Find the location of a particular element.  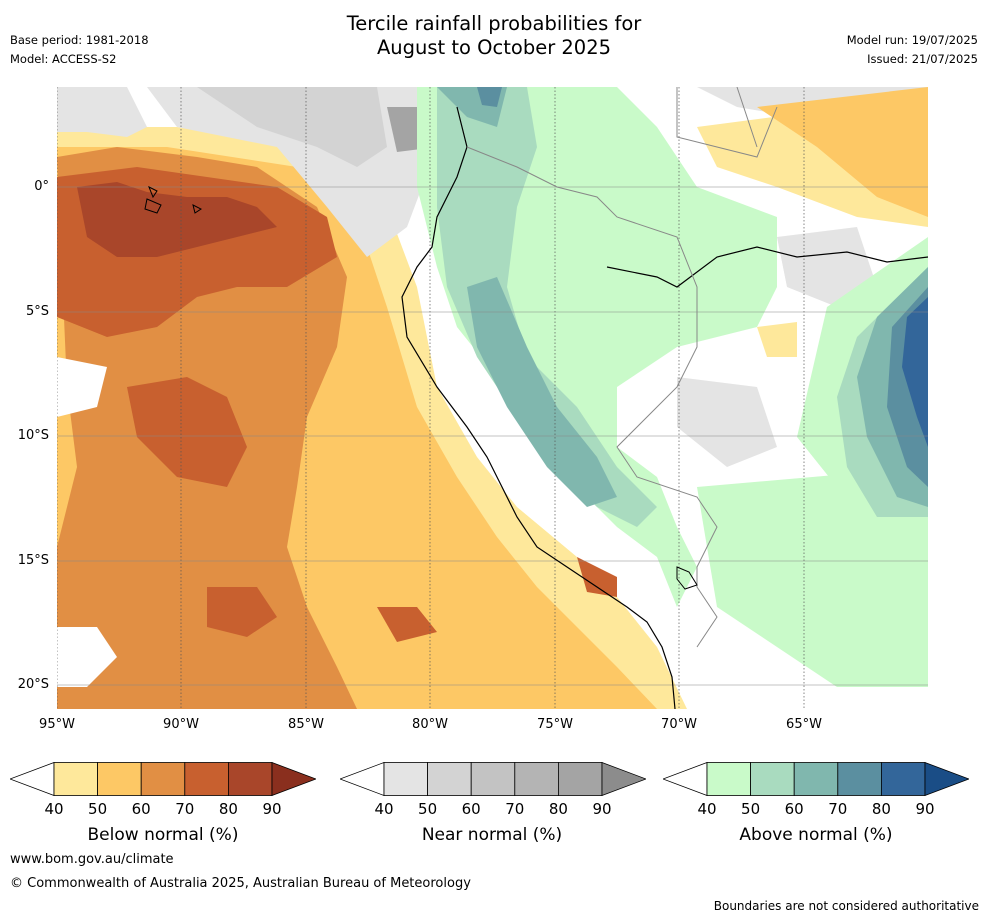

colorbar-above-normal is located at coordinates (816, 779).